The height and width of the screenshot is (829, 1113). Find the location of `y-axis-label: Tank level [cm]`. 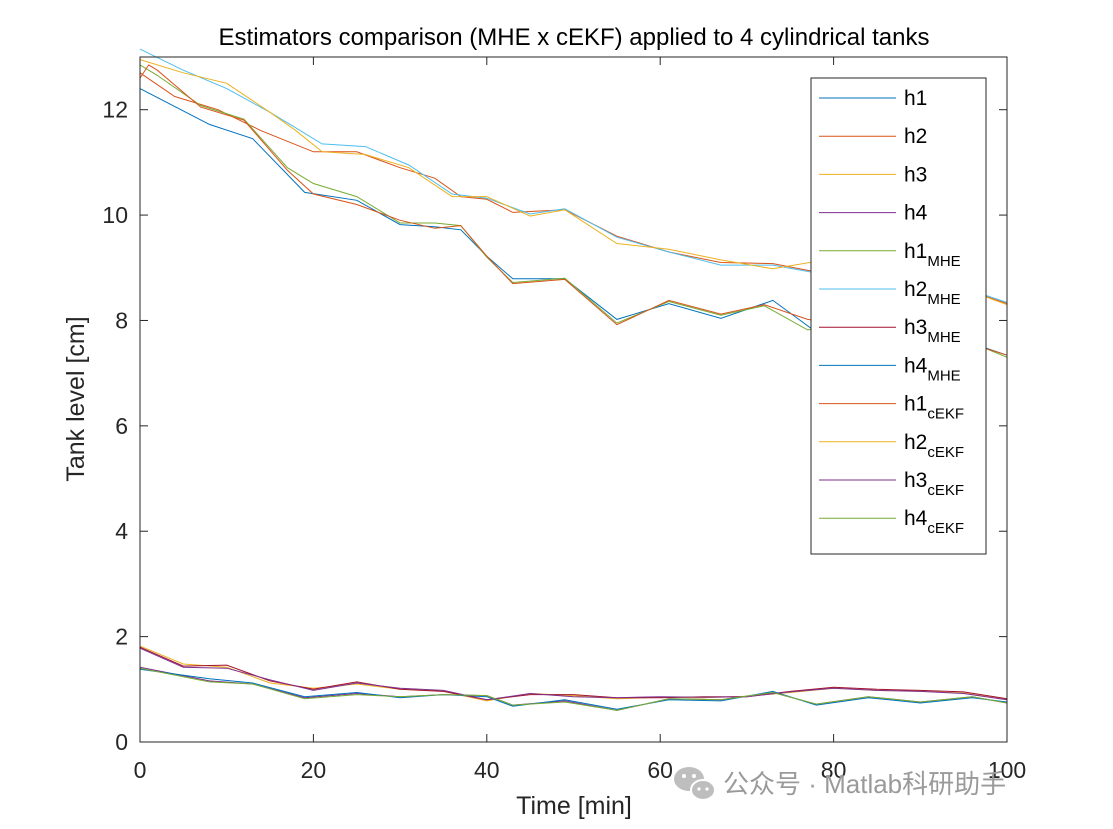

y-axis-label: Tank level [cm] is located at coordinates (76, 398).